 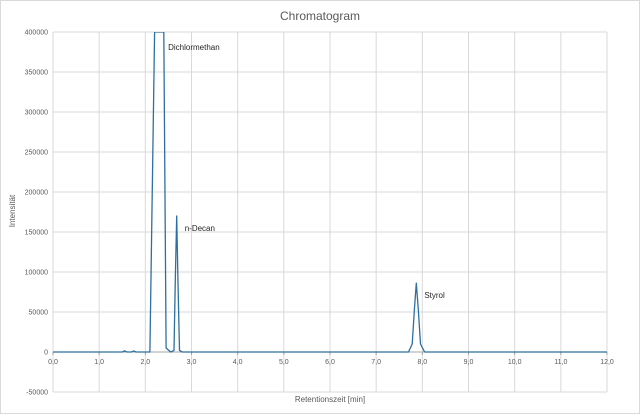 I want to click on x-tick-label: 0,0, so click(x=53, y=362).